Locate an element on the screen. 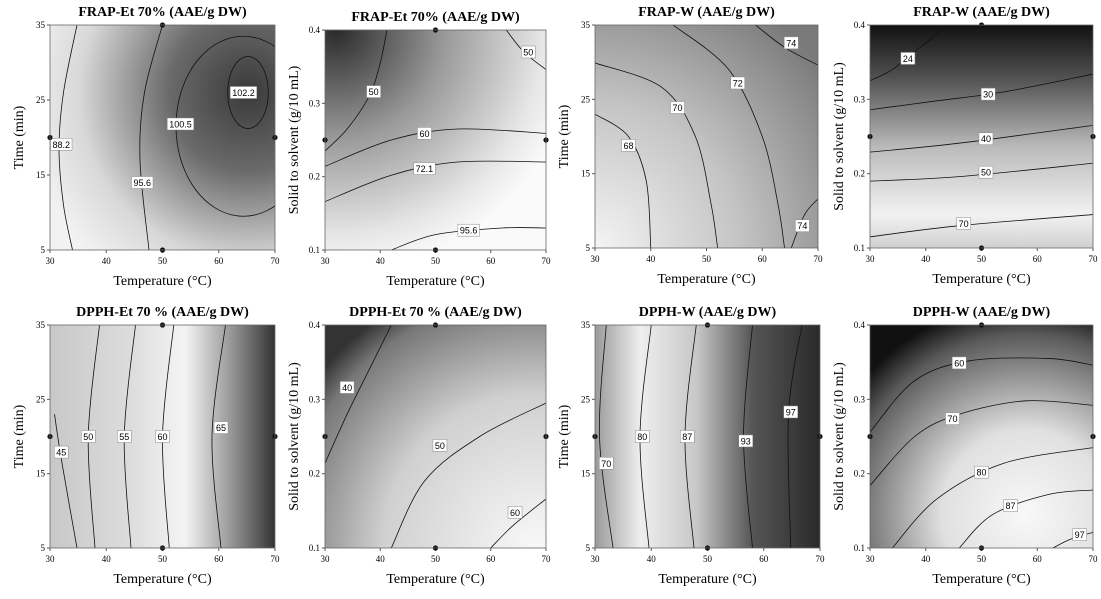 The width and height of the screenshot is (1101, 599). contour-label: 55 is located at coordinates (124, 437).